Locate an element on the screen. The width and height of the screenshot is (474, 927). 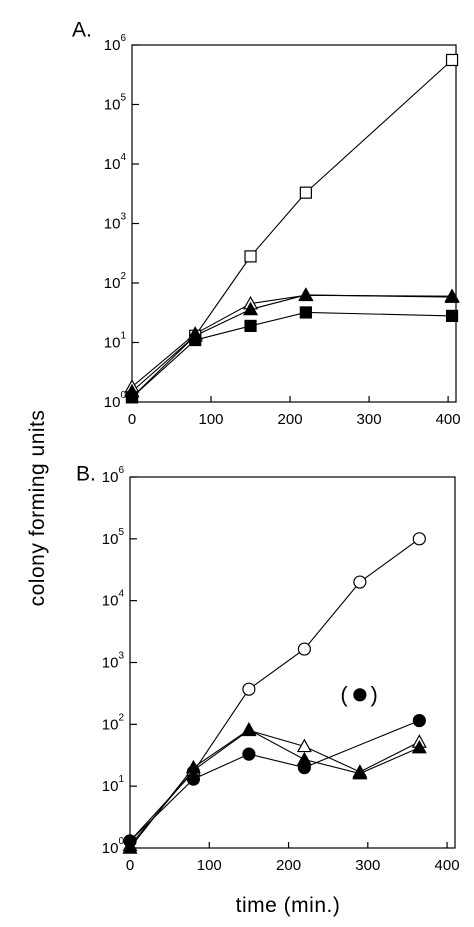
x-axis-title: time (min.) is located at coordinates (288, 905).